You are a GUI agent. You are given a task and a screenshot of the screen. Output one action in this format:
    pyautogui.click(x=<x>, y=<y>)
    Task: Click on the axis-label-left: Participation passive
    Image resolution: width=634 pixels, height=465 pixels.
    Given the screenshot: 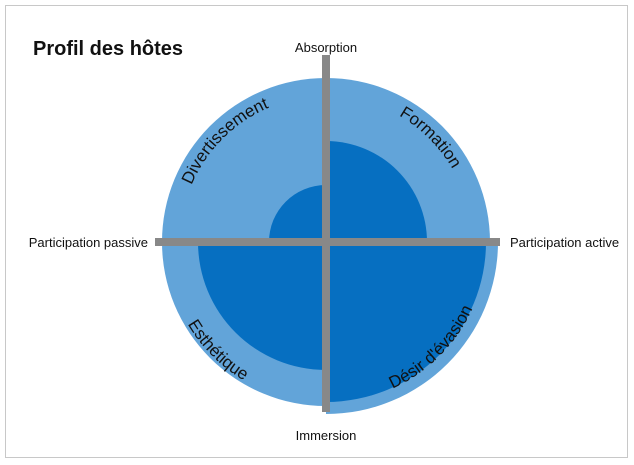 What is the action you would take?
    pyautogui.click(x=88, y=242)
    